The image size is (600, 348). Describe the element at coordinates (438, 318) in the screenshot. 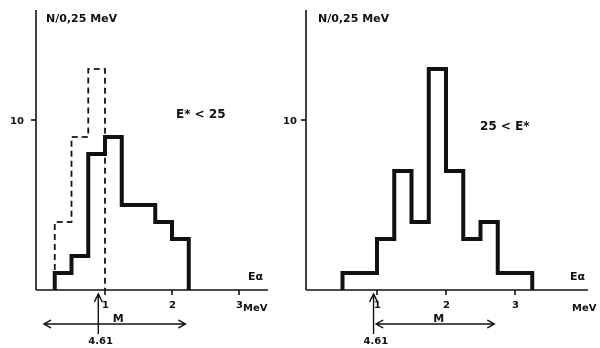

I see `right-m-label: M` at that location.